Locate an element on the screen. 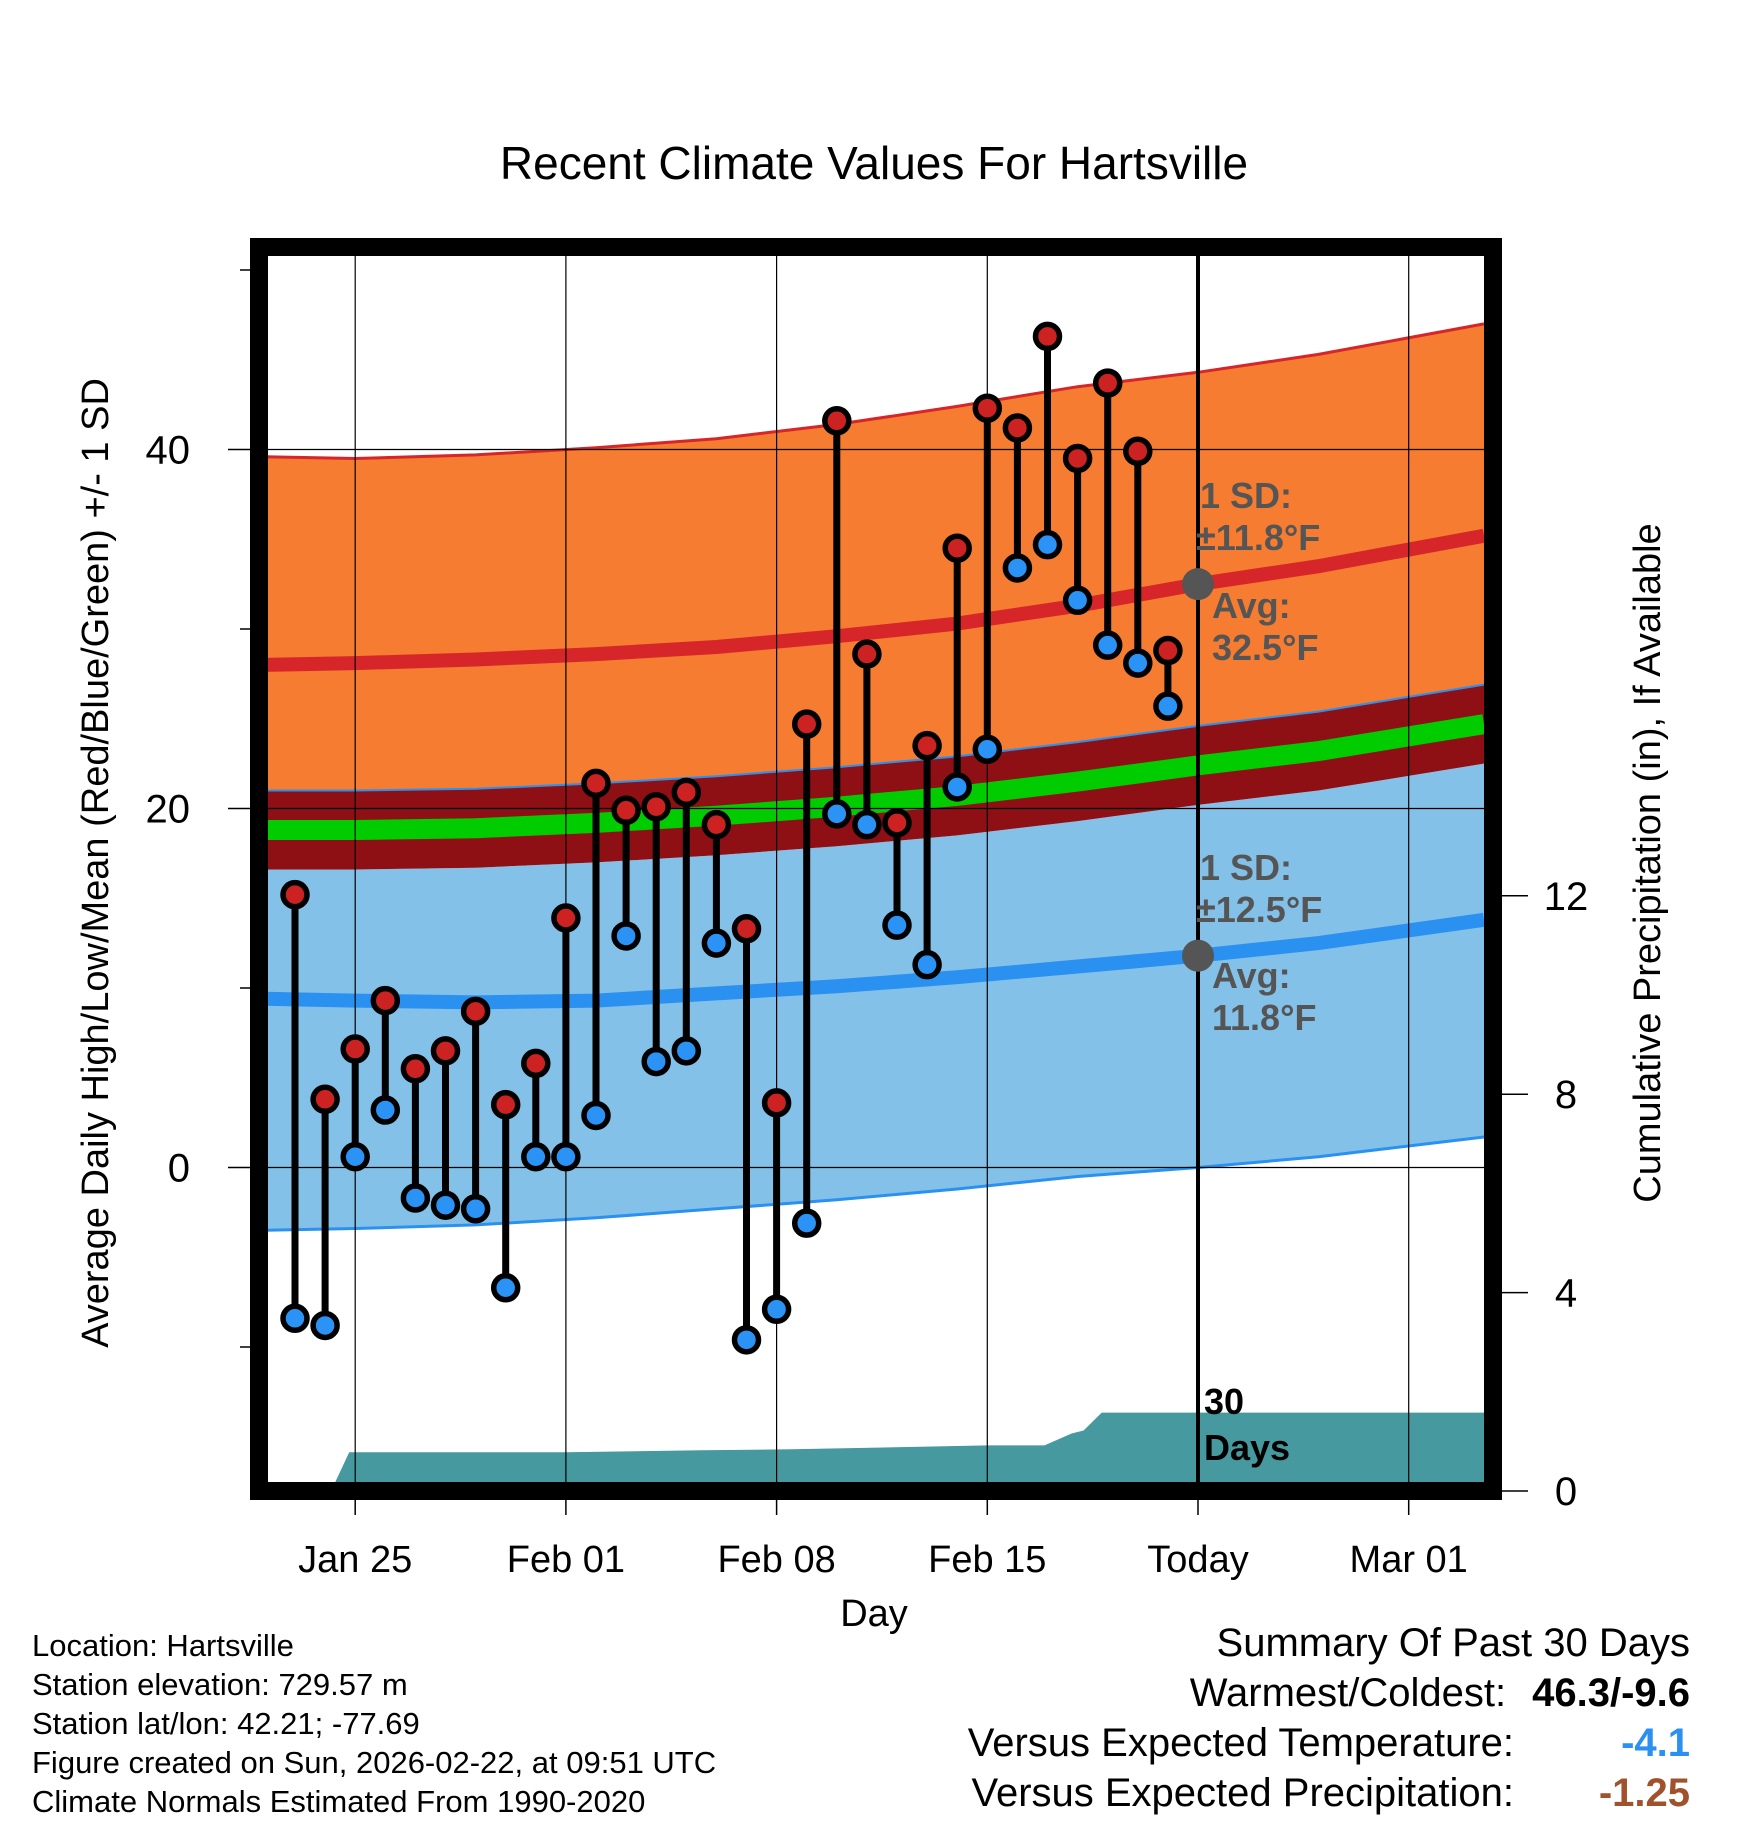  summary-warmest-row: Warmest/Coldest: 46.3/-9.6 is located at coordinates (1329, 1693).